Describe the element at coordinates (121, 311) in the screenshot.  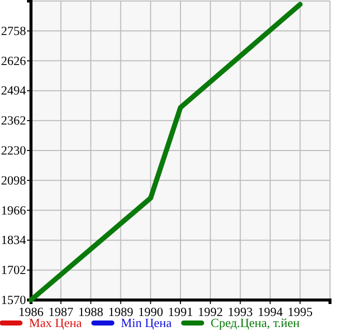
I see `x-tick-label: 1989` at that location.